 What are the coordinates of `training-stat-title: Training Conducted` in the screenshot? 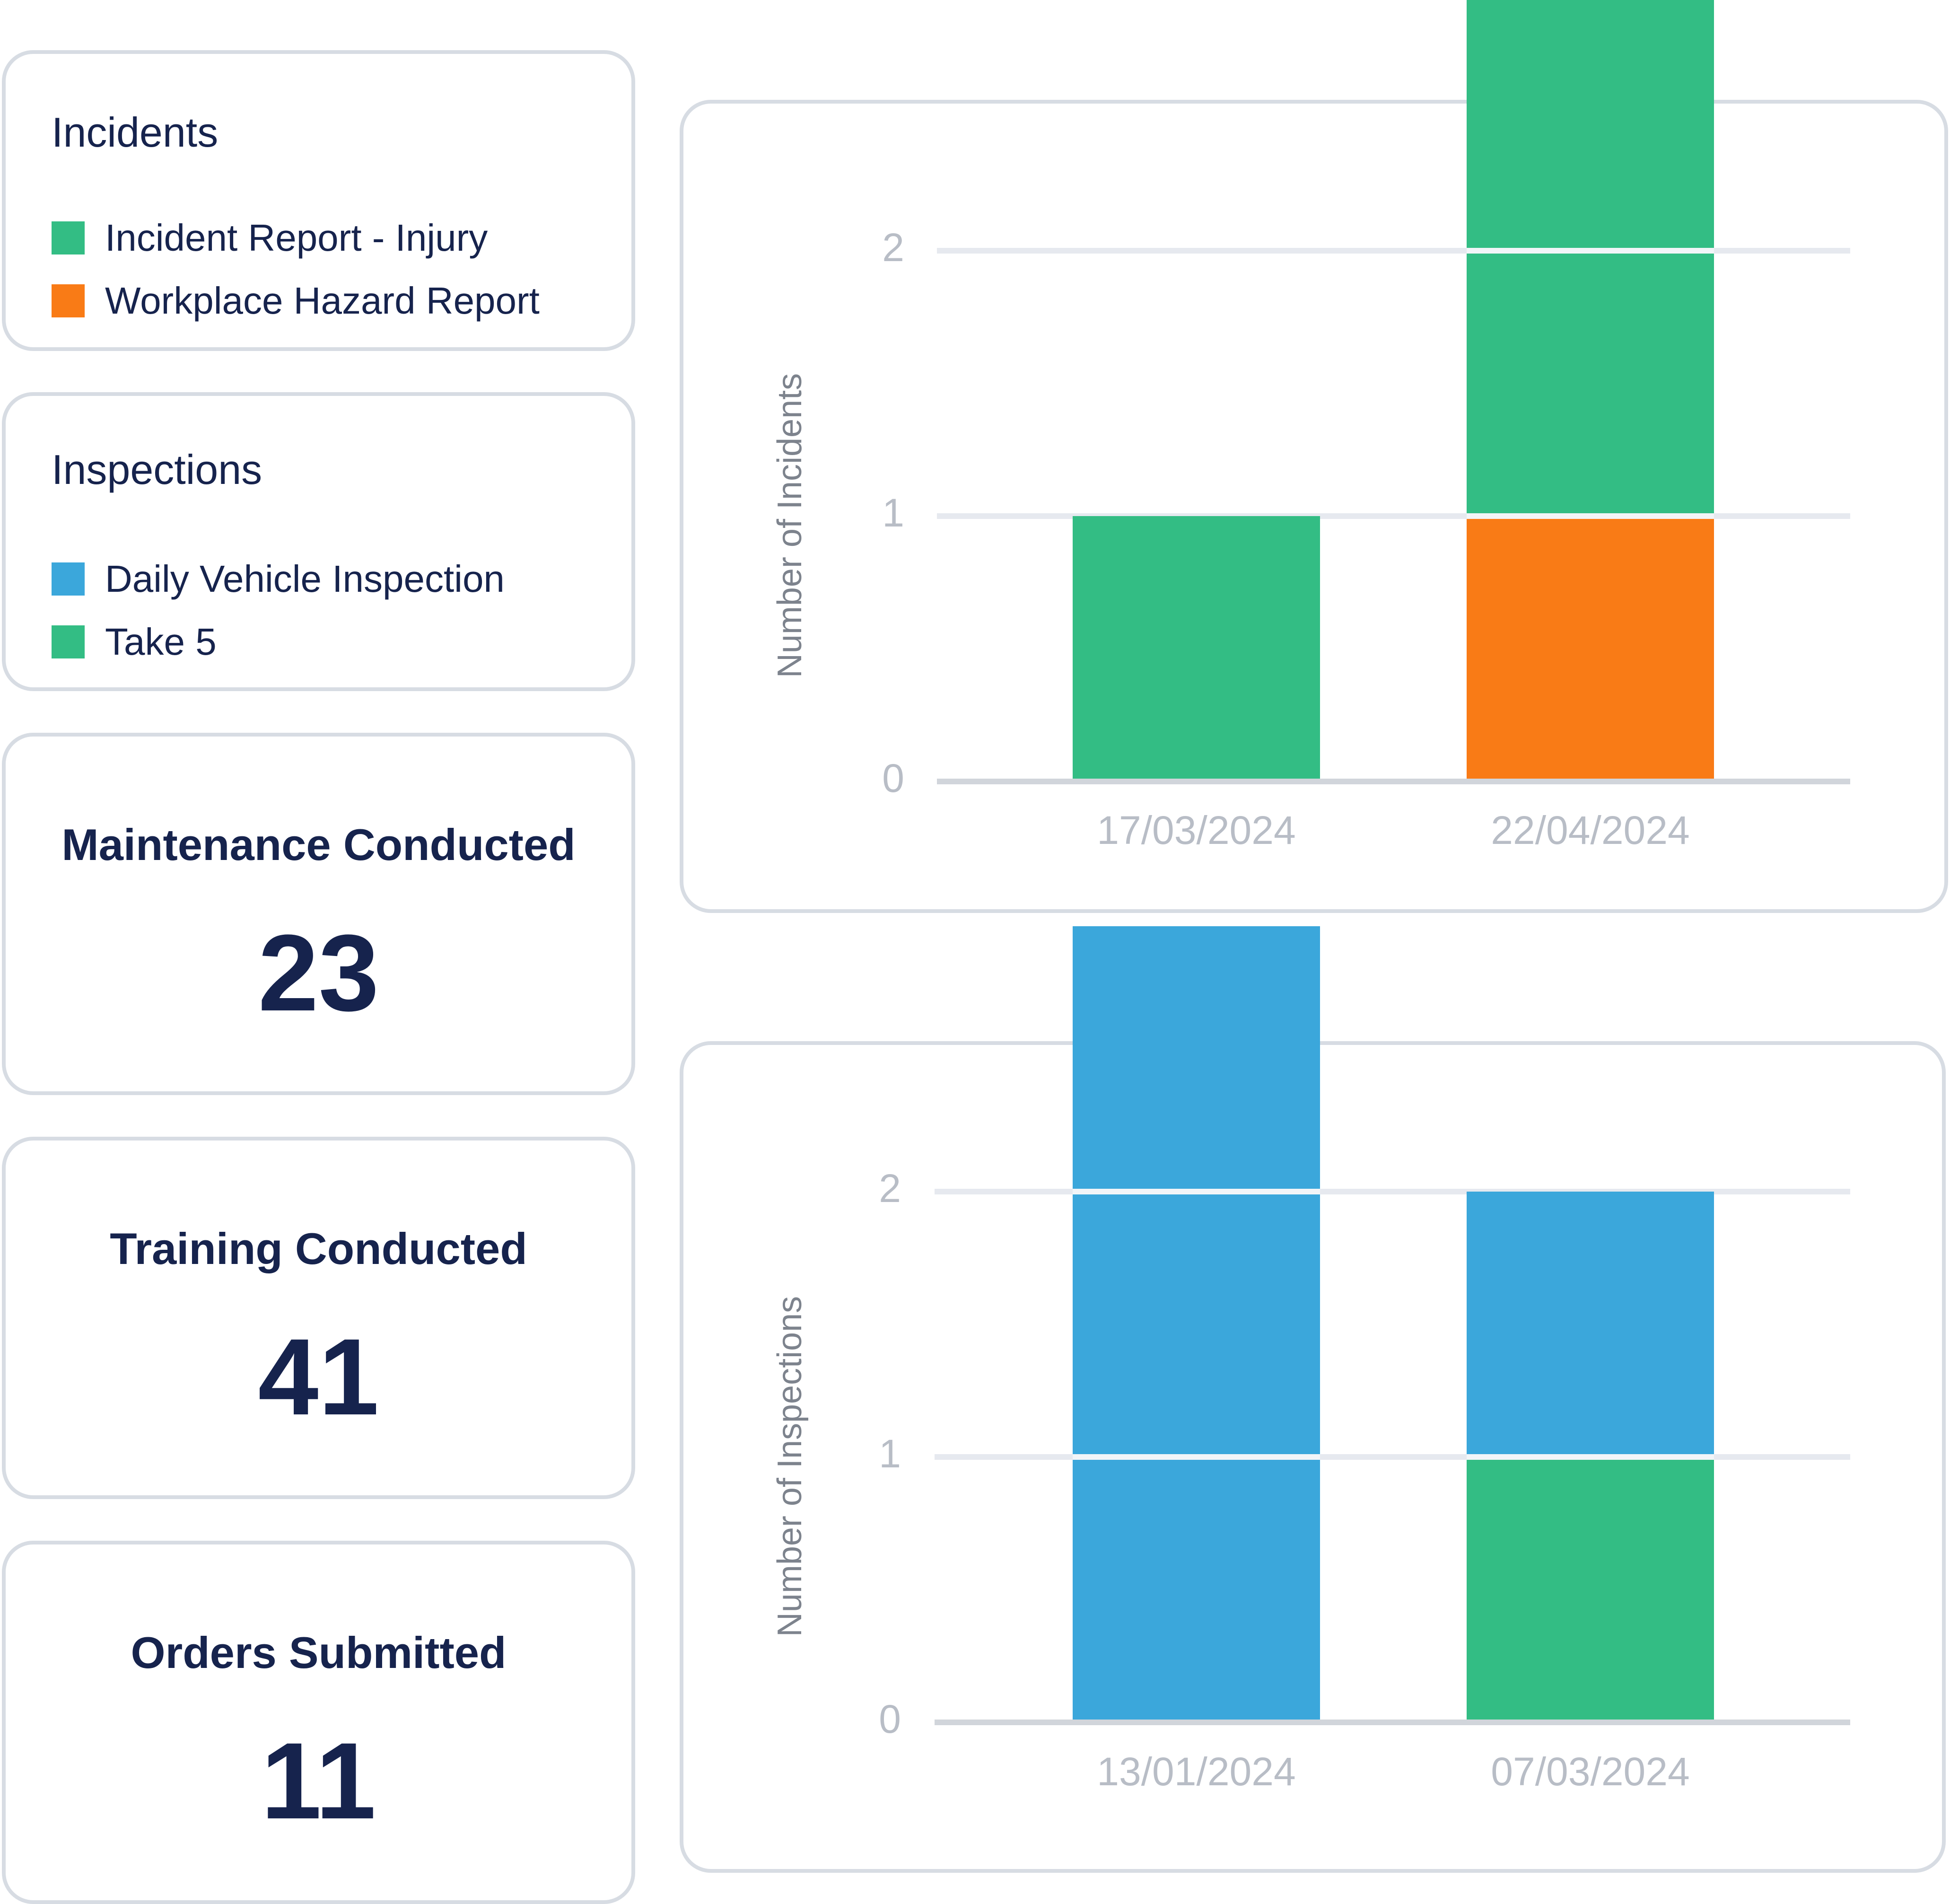 It's located at (318, 1248).